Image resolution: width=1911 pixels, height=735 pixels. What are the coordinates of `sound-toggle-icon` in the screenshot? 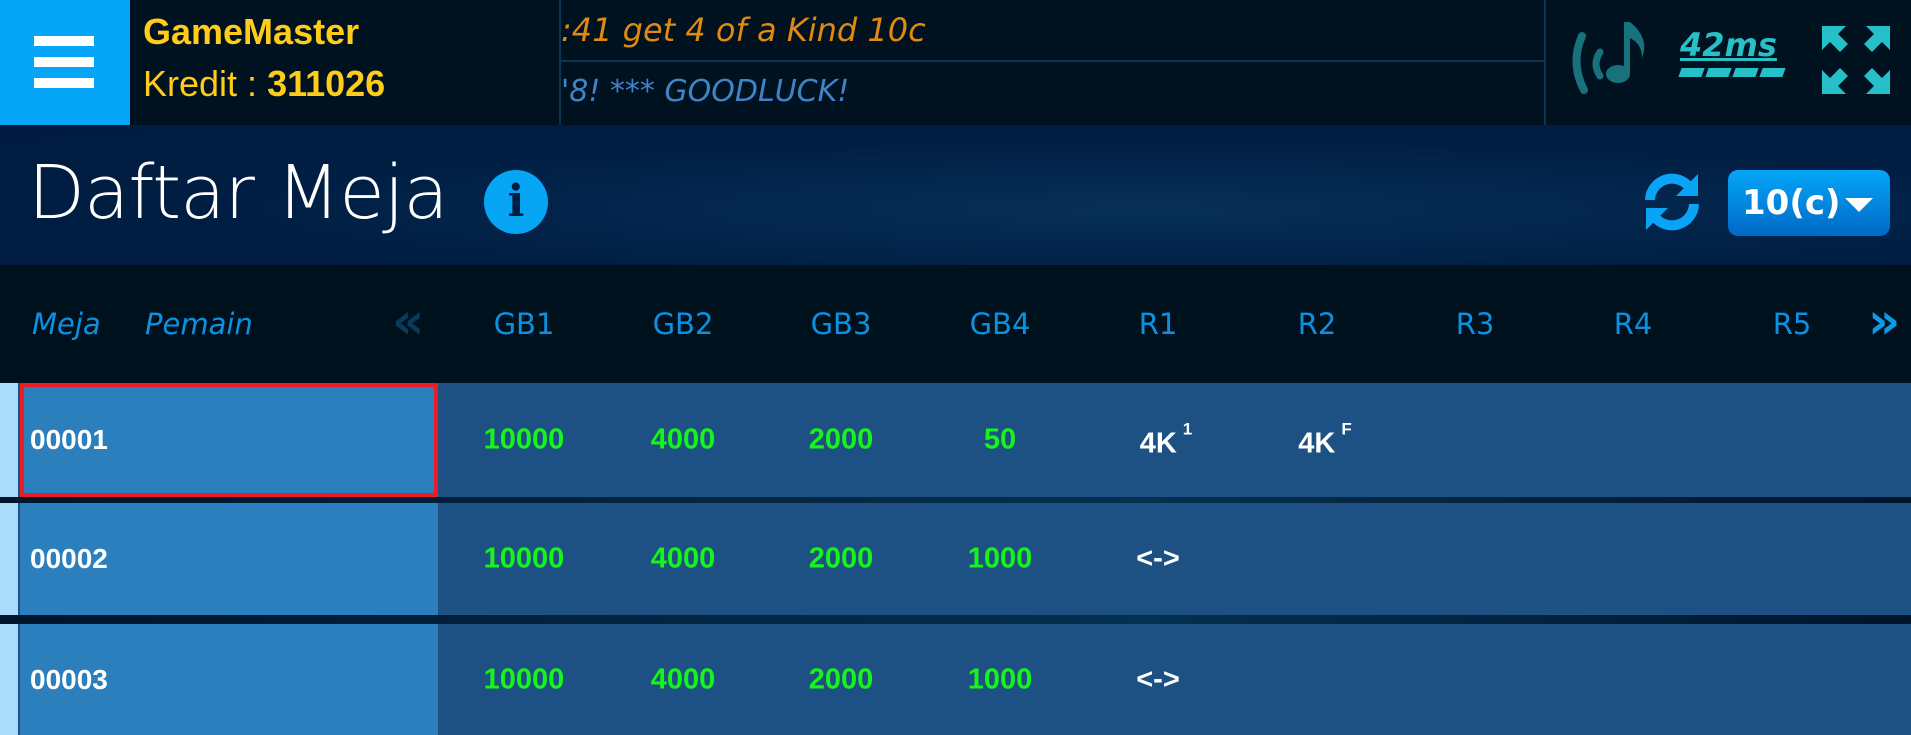 It's located at (1610, 60).